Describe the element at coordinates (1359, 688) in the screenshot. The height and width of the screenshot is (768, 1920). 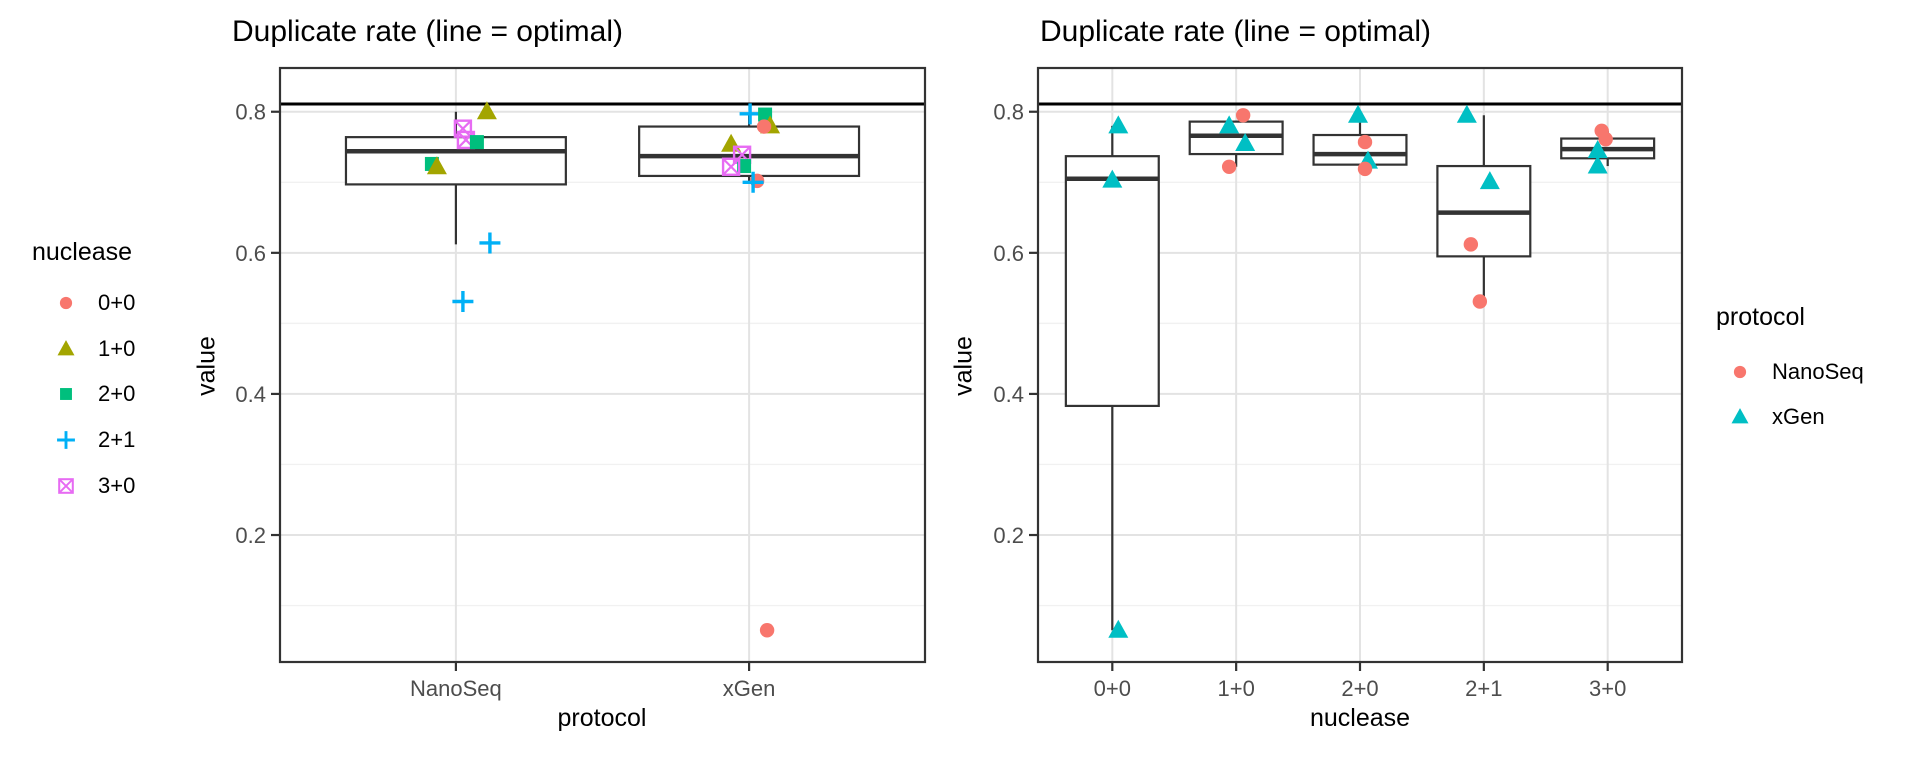
I see `x-tick-label: 2+0` at that location.